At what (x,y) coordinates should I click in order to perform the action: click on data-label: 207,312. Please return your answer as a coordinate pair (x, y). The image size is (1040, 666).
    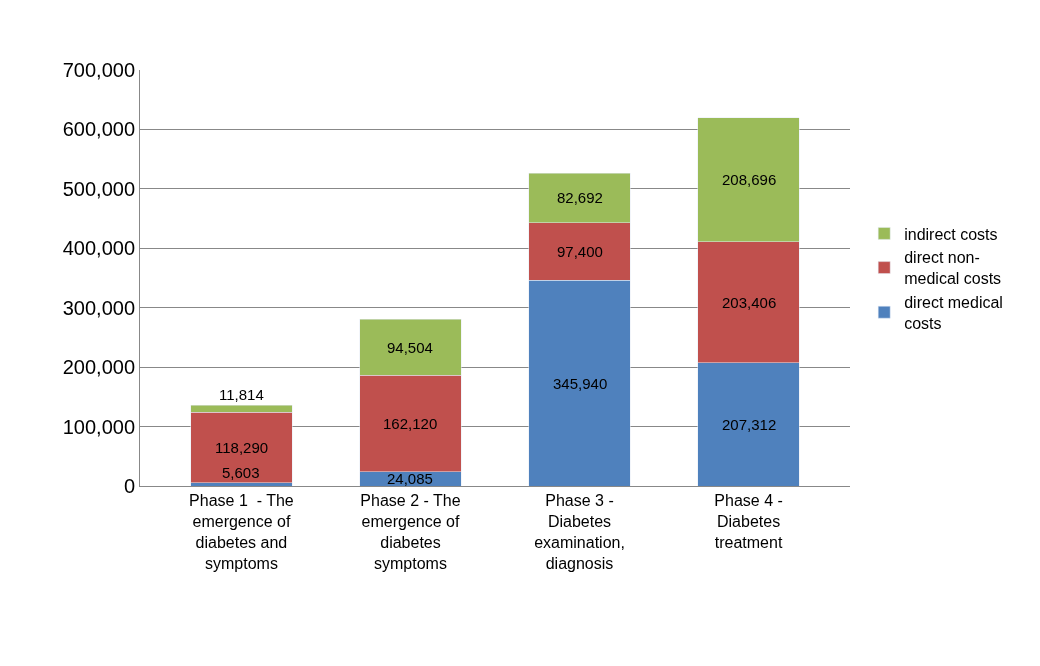
    Looking at the image, I should click on (749, 424).